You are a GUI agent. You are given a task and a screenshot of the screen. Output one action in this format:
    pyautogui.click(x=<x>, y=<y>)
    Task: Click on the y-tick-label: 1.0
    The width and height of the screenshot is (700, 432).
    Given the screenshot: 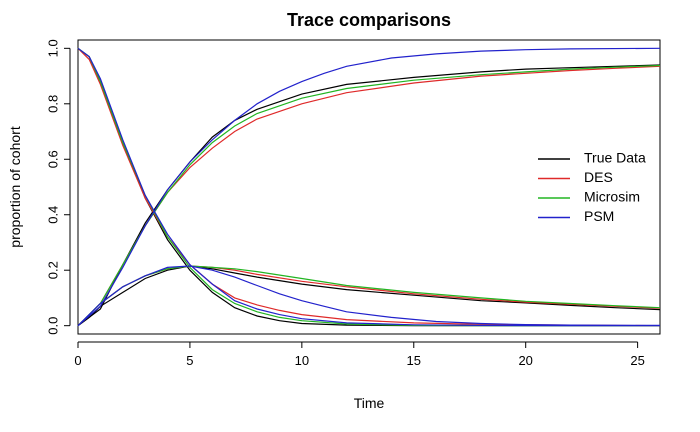 What is the action you would take?
    pyautogui.click(x=52, y=48)
    